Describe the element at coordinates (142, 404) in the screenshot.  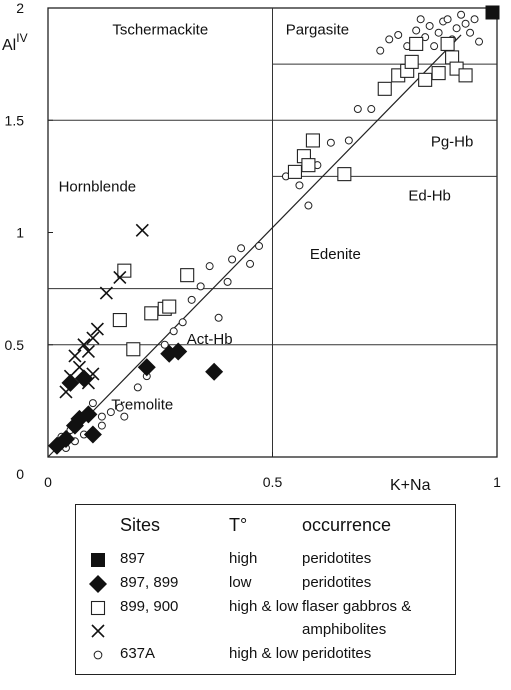
I see `field-label: Tremolite` at that location.